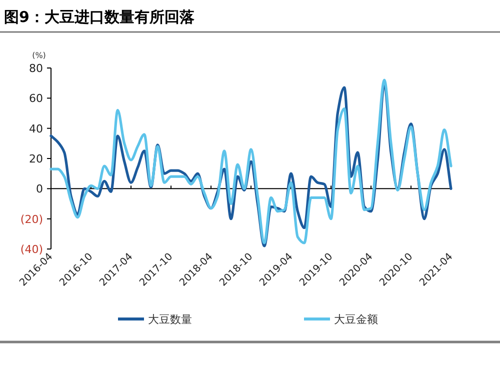 The width and height of the screenshot is (500, 372). What do you see at coordinates (31, 249) in the screenshot?
I see `y-tick-label: (40)` at bounding box center [31, 249].